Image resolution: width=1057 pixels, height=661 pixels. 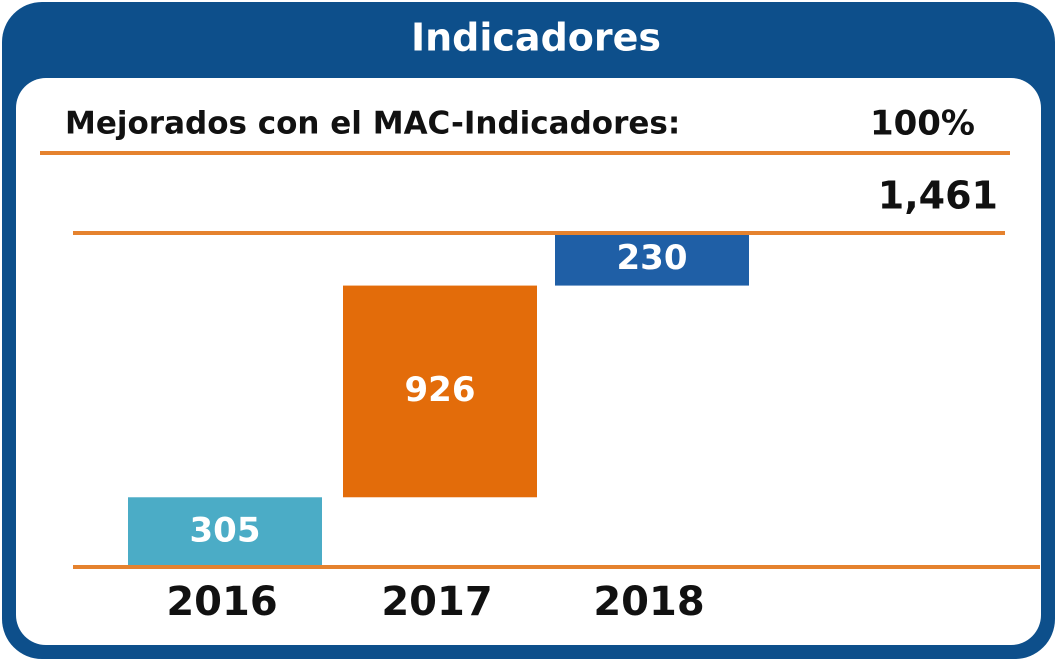 I want to click on x-tick-label: 2016, so click(x=221, y=602).